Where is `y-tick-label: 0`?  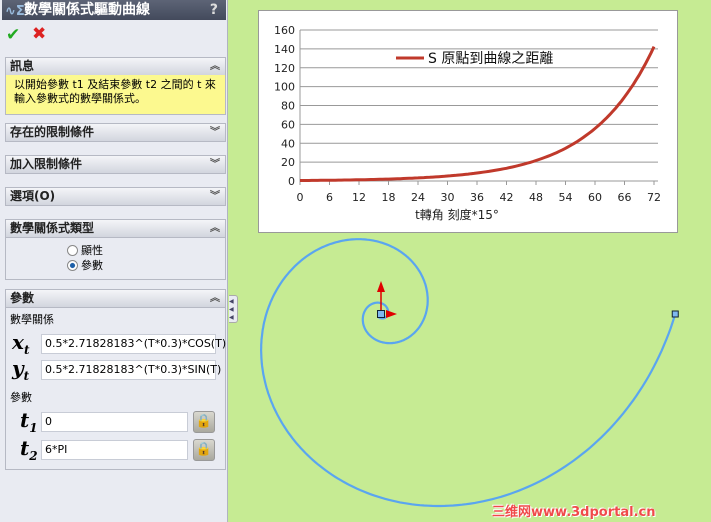
y-tick-label: 0 is located at coordinates (291, 181).